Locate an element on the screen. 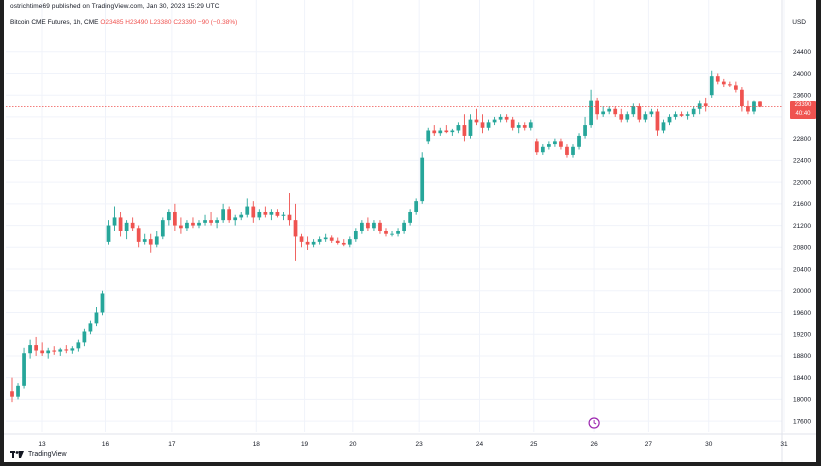  price-tick-label: 24000 is located at coordinates (802, 74).